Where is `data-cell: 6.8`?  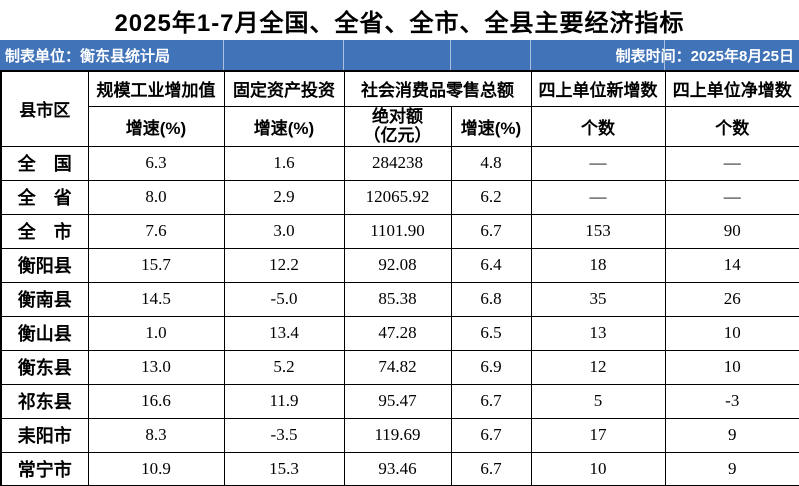 data-cell: 6.8 is located at coordinates (491, 299).